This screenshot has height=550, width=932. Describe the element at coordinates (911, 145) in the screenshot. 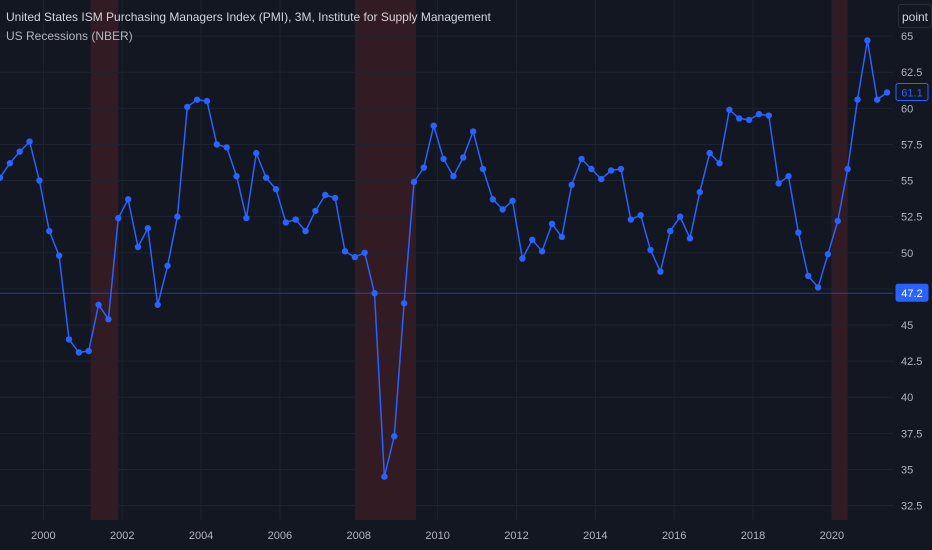

I see `y-tick-label: 57.5` at that location.